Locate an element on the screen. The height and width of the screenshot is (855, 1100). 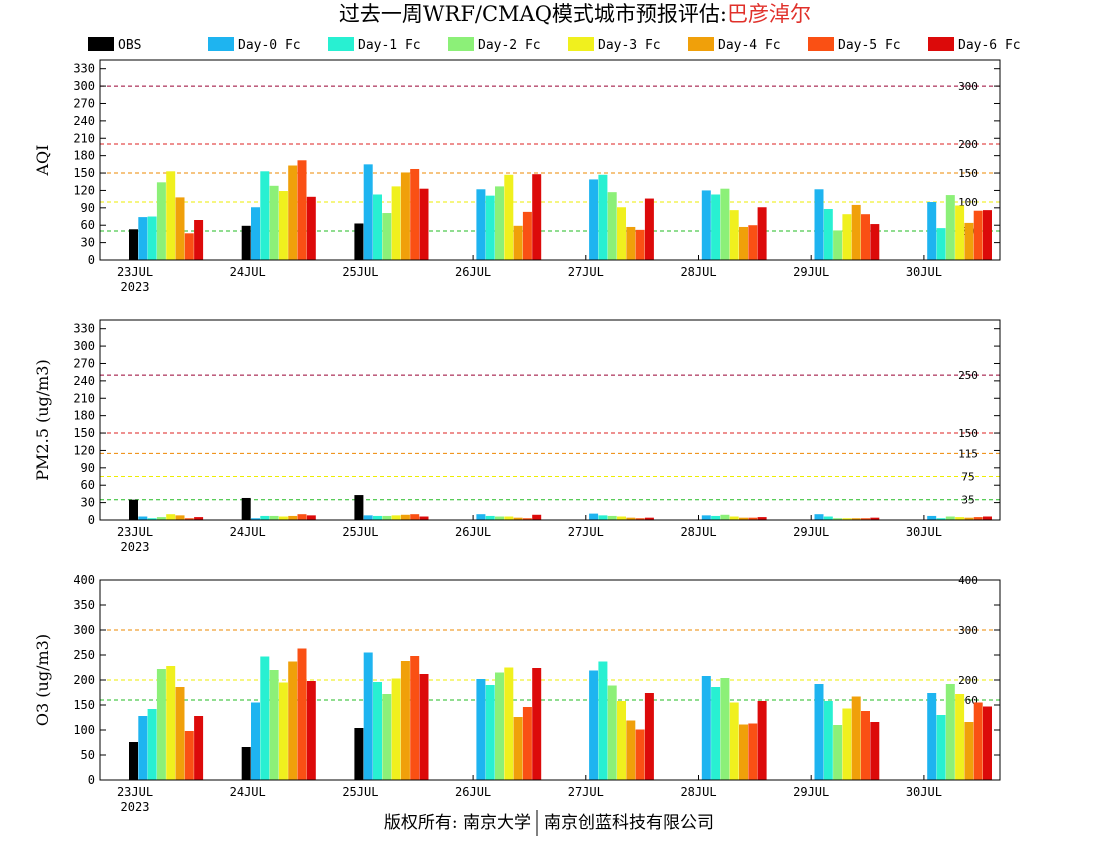
bar-29jul-day-3-fc is located at coordinates (847, 519).